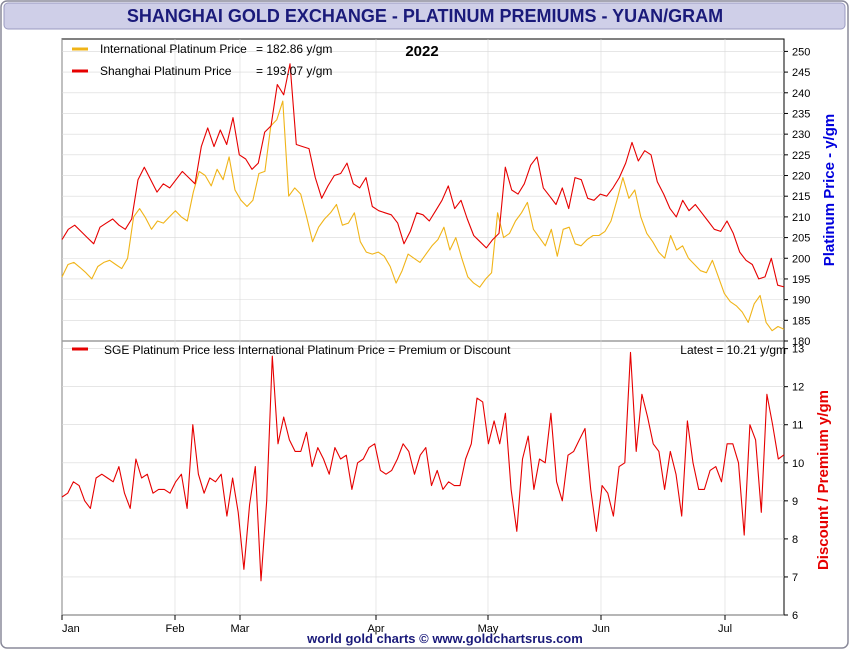 The width and height of the screenshot is (850, 650). Describe the element at coordinates (733, 350) in the screenshot. I see `latest-value: Latest = 10.21 y/gm` at that location.